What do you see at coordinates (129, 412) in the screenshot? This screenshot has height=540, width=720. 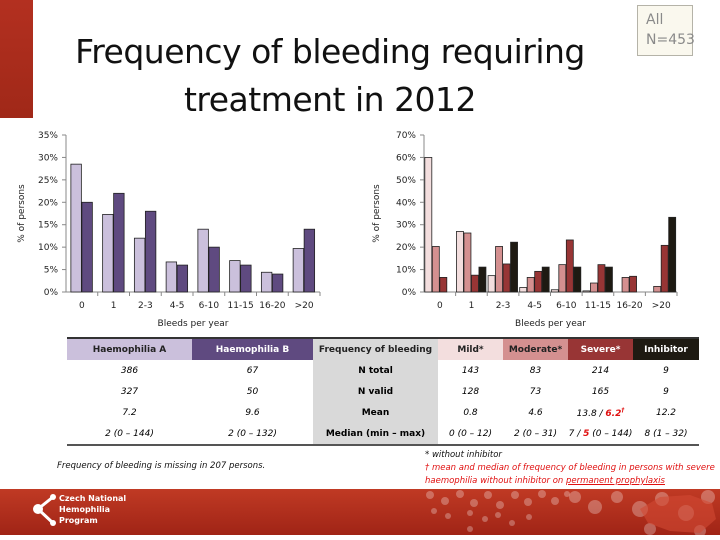 I see `cell-haem-a: 7.2` at bounding box center [129, 412].